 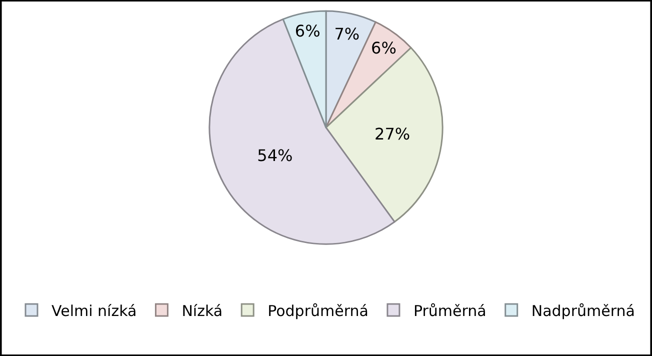 I want to click on data-label: 27%, so click(x=392, y=134).